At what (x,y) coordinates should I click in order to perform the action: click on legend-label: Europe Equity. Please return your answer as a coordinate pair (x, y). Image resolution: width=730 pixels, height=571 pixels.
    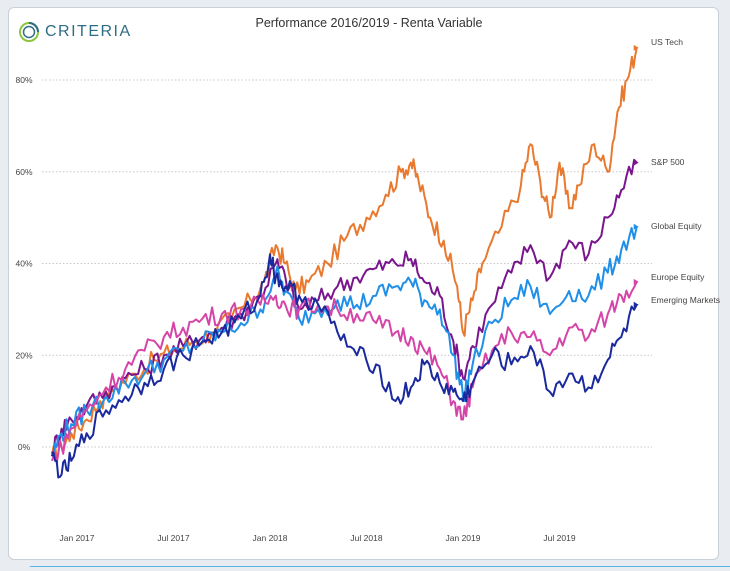
    Looking at the image, I should click on (678, 277).